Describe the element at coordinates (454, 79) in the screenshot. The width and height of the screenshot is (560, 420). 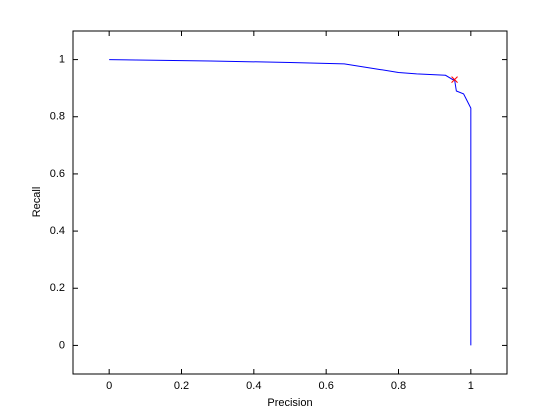
I see `point-marker` at that location.